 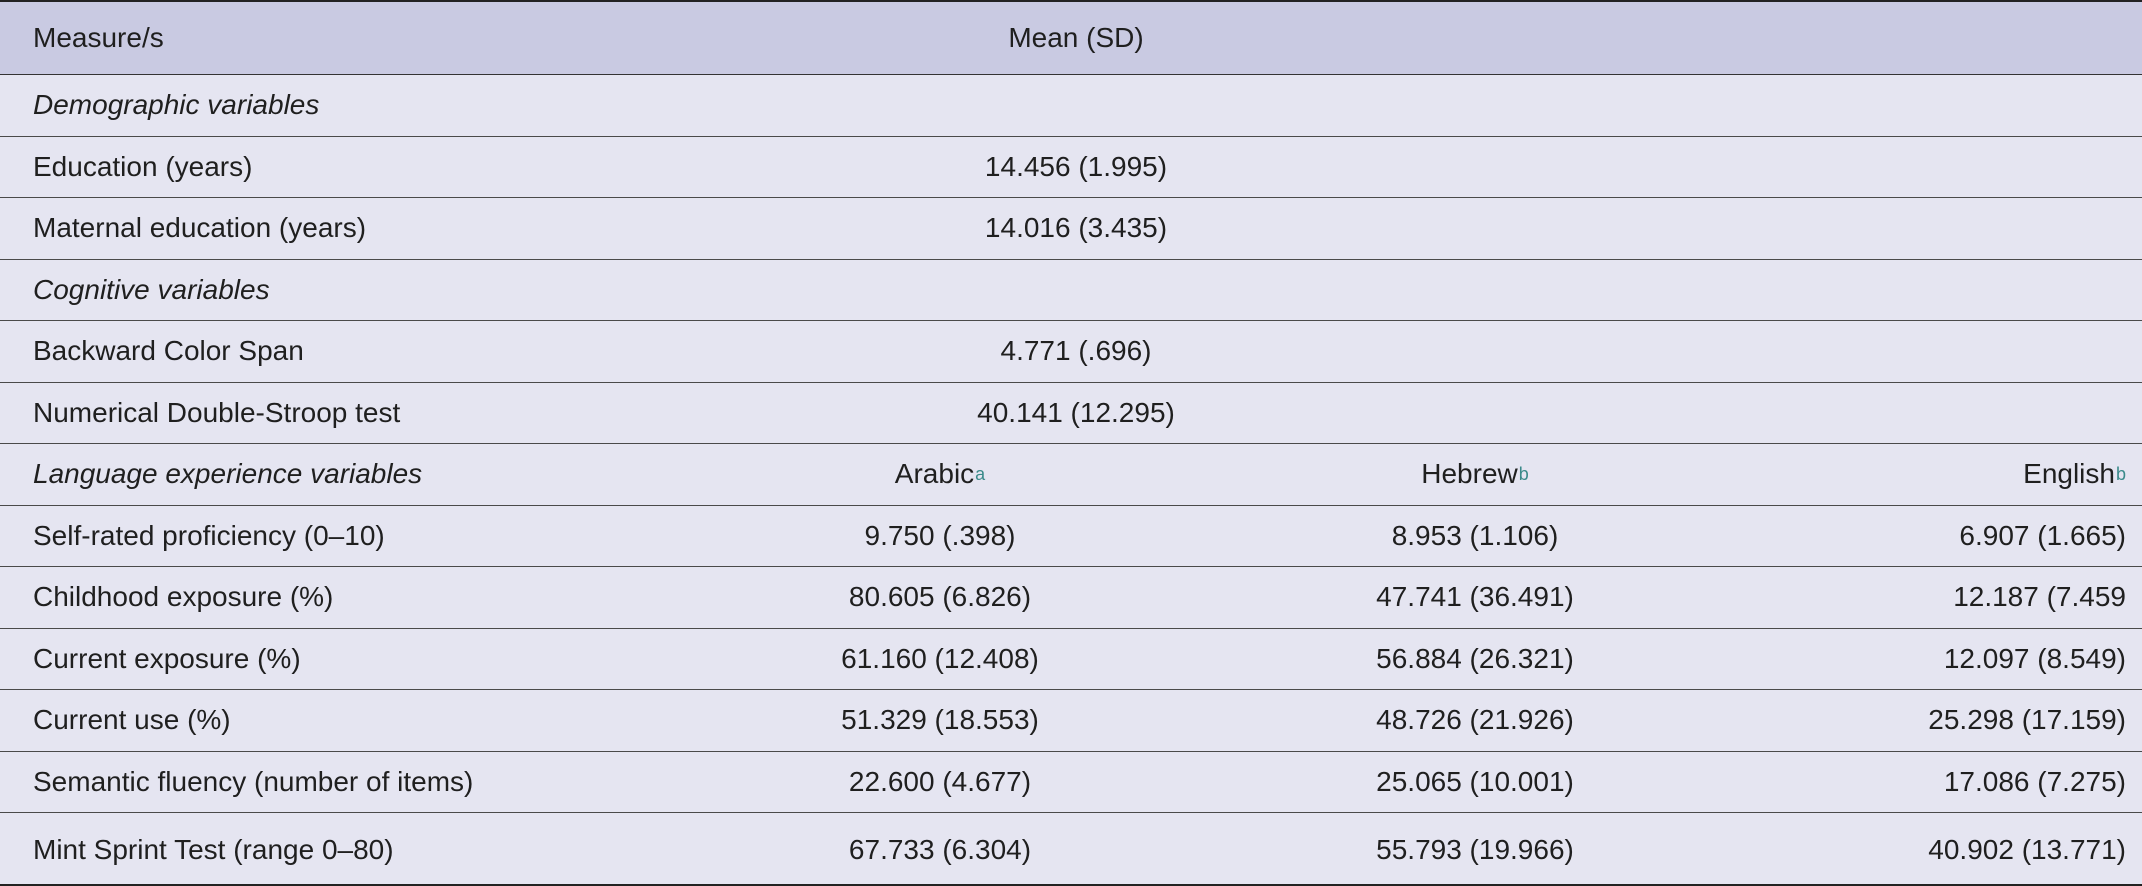 What do you see at coordinates (1076, 412) in the screenshot?
I see `row-value: 40.141 (12.295)` at bounding box center [1076, 412].